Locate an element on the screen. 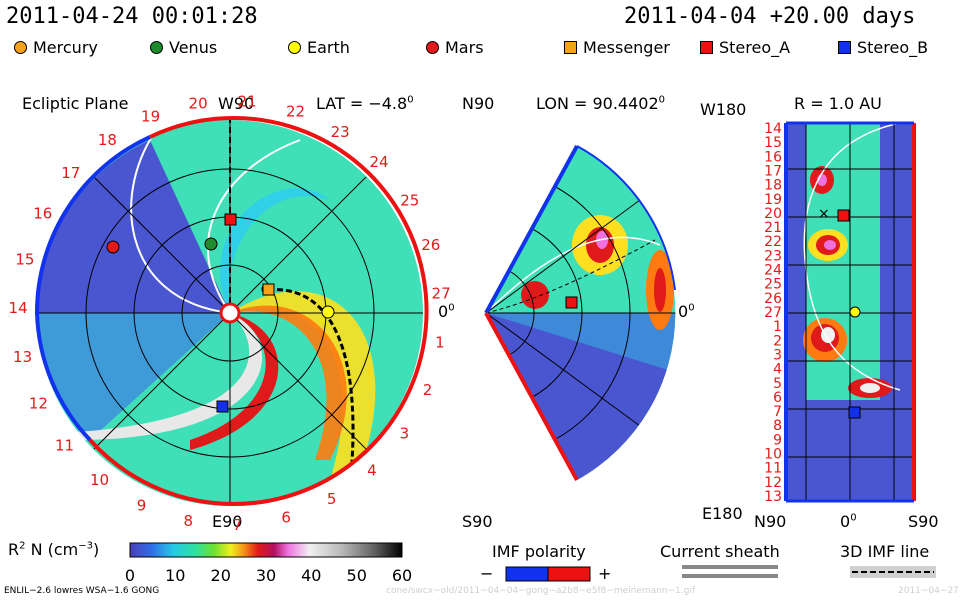 Image resolution: width=960 pixels, height=600 pixels. r-panel-tick-label: 12 is located at coordinates (773, 483).